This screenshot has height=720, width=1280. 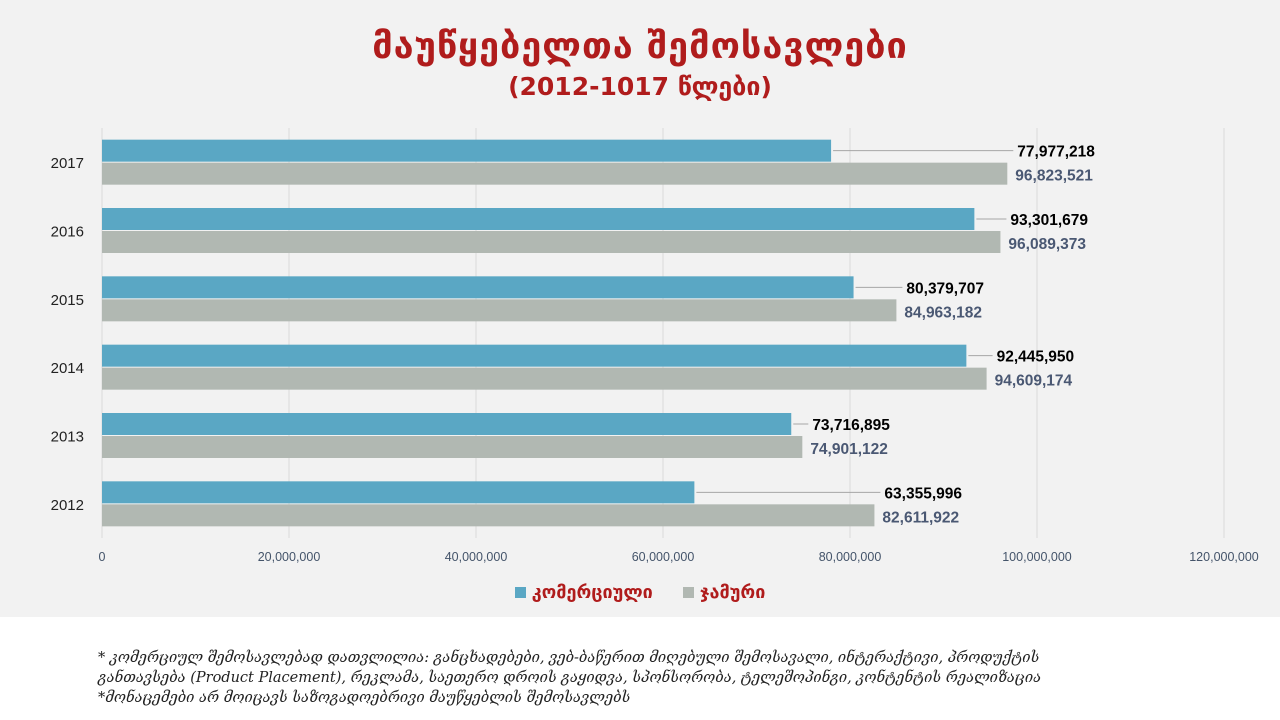 I want to click on y-axis-labels: 2017 2016 2015 2014 2013 2012, so click(x=67, y=334).